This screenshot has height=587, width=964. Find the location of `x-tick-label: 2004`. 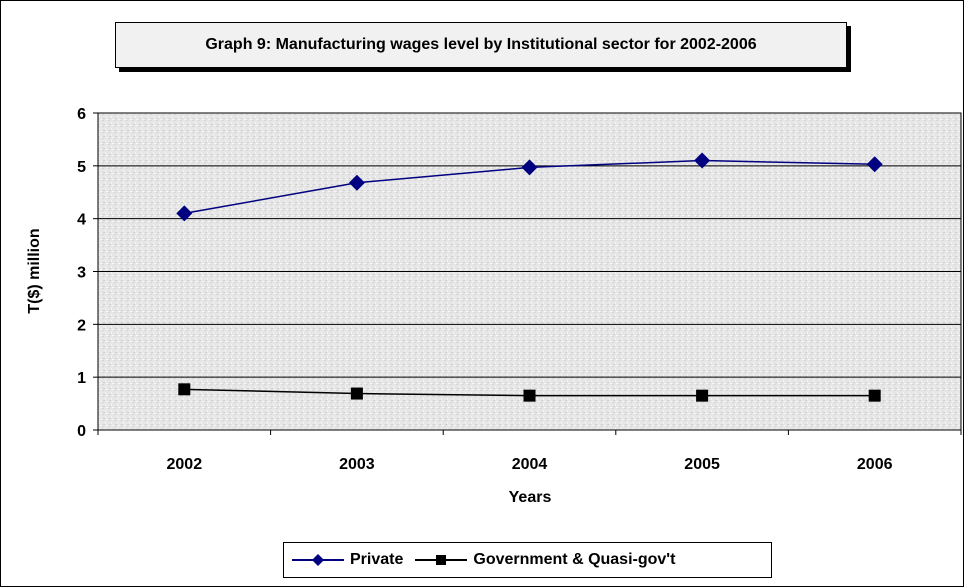

x-tick-label: 2004 is located at coordinates (530, 464).